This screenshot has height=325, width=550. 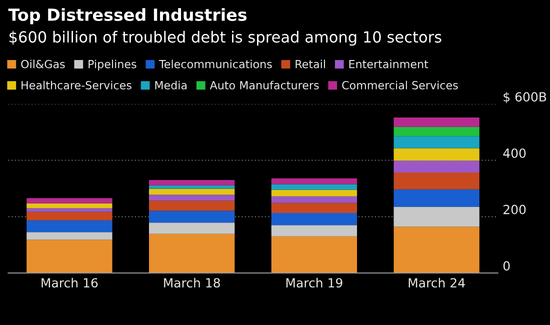 What do you see at coordinates (506, 266) in the screenshot?
I see `y-tick-label: 0` at bounding box center [506, 266].